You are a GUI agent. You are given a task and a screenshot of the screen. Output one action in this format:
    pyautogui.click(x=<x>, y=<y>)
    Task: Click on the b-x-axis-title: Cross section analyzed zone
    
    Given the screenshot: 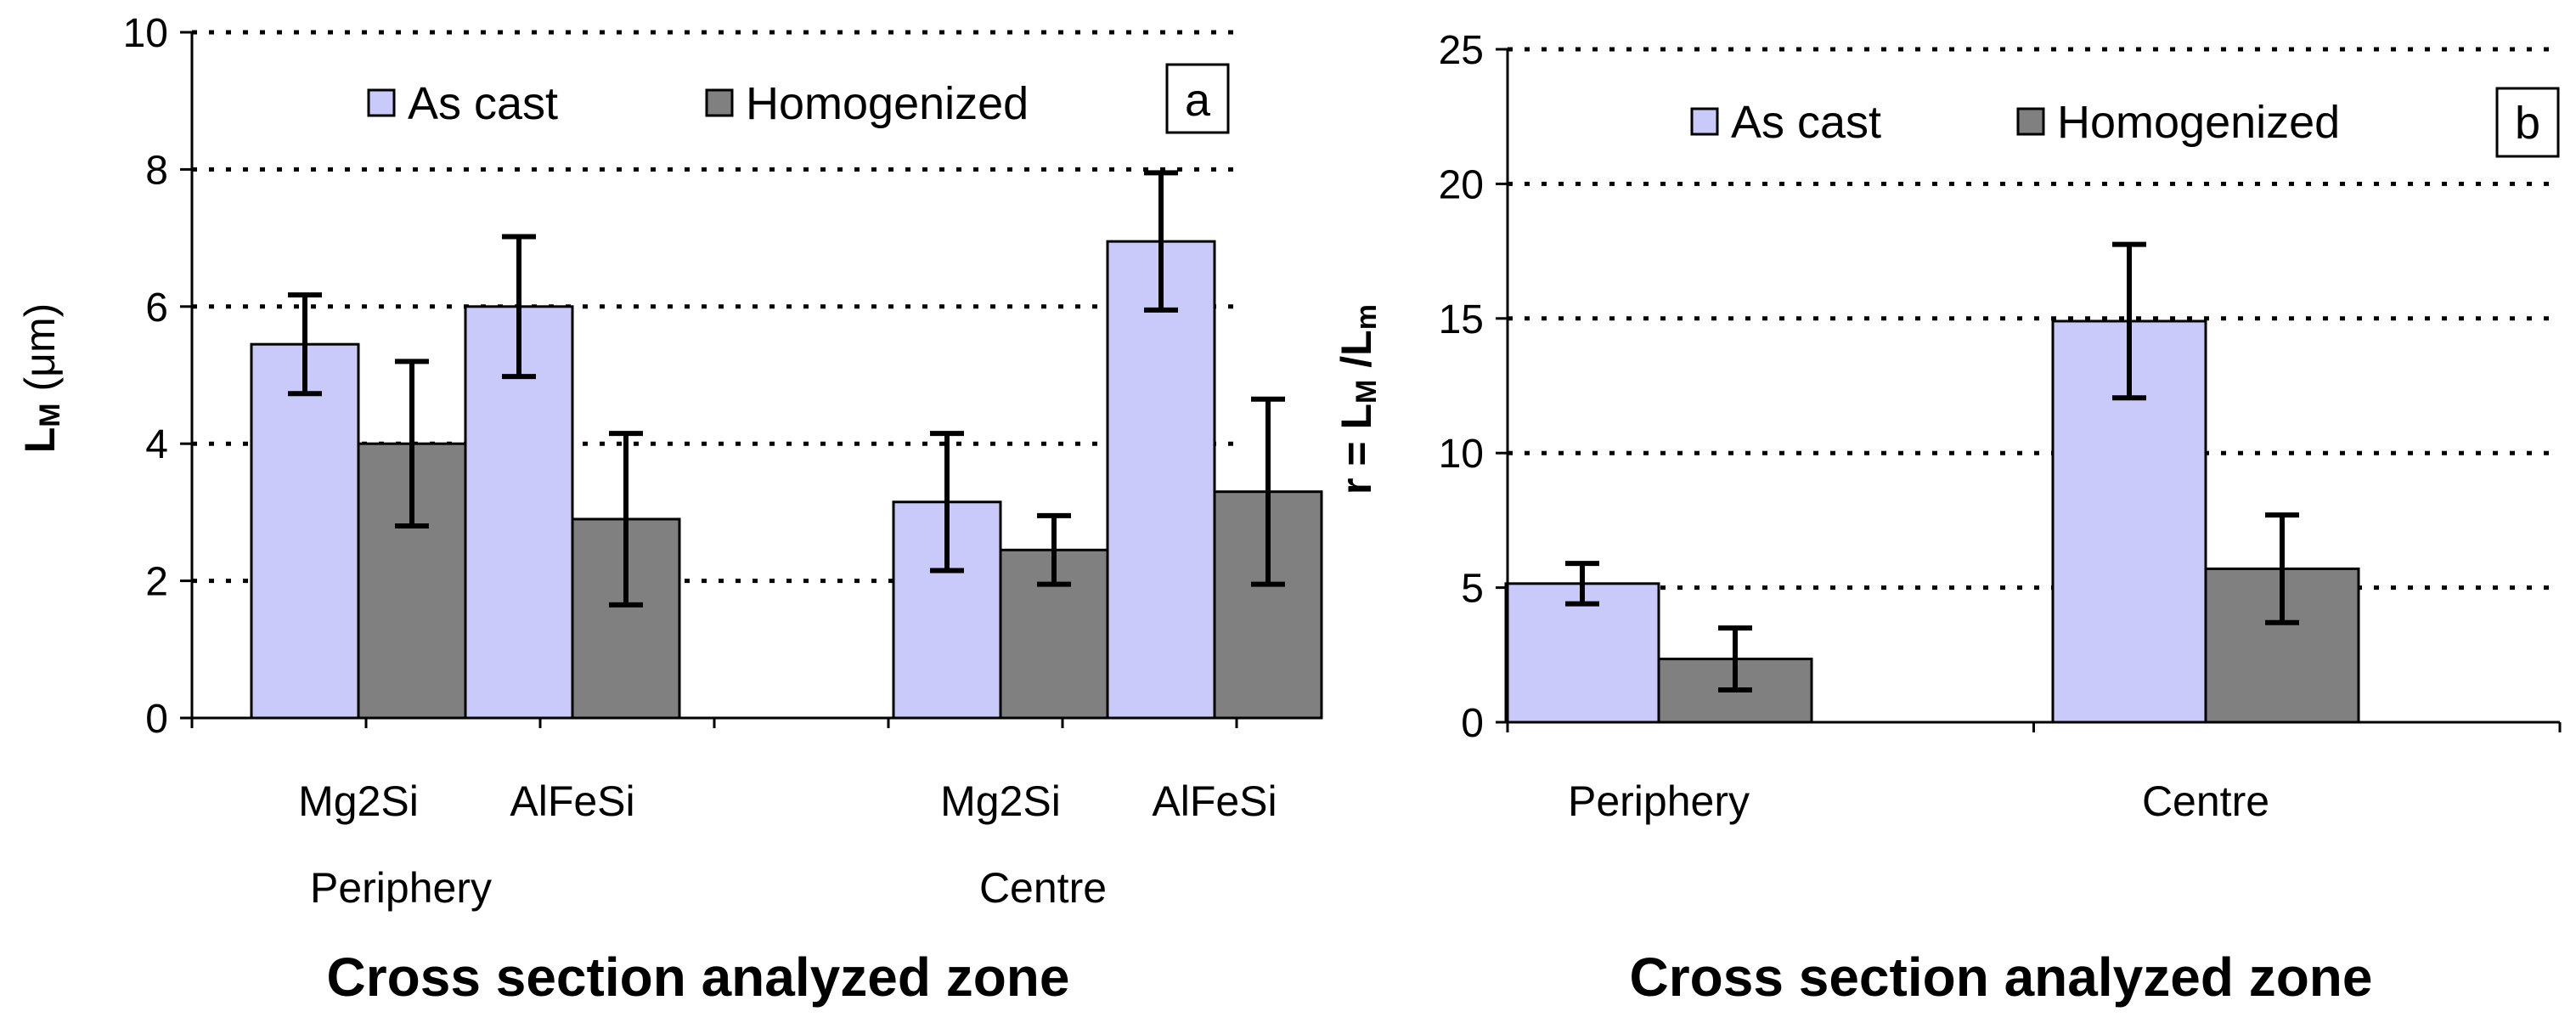 What is the action you would take?
    pyautogui.click(x=2001, y=977)
    